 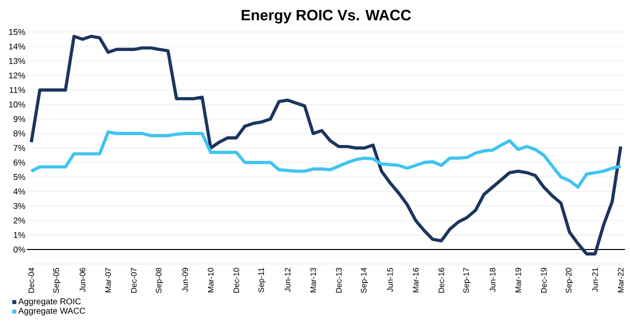 I want to click on x-tick-label: Mar-16, so click(x=415, y=280).